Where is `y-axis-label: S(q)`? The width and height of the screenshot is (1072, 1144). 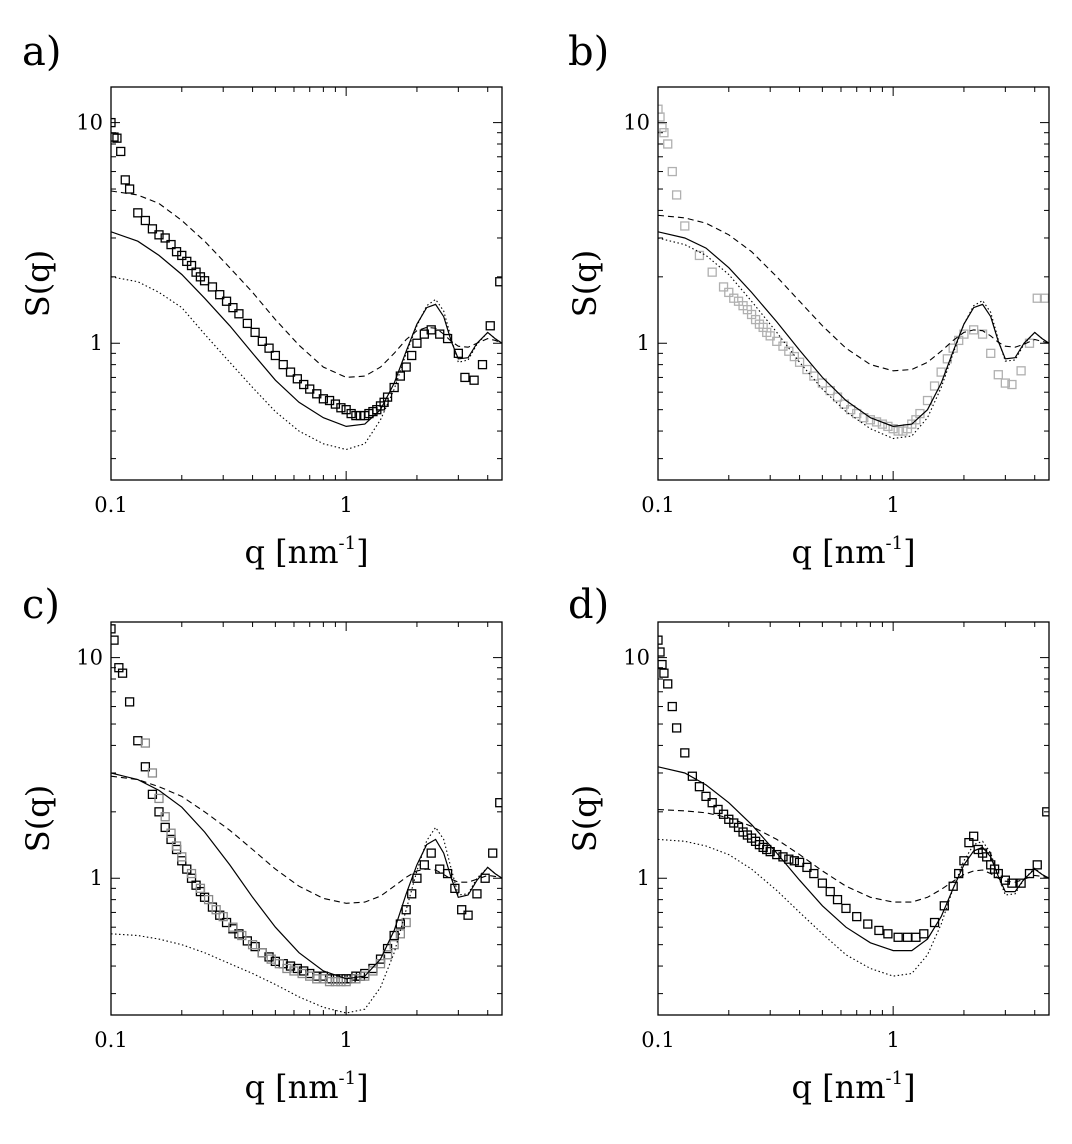 y-axis-label: S(q) is located at coordinates (38, 818).